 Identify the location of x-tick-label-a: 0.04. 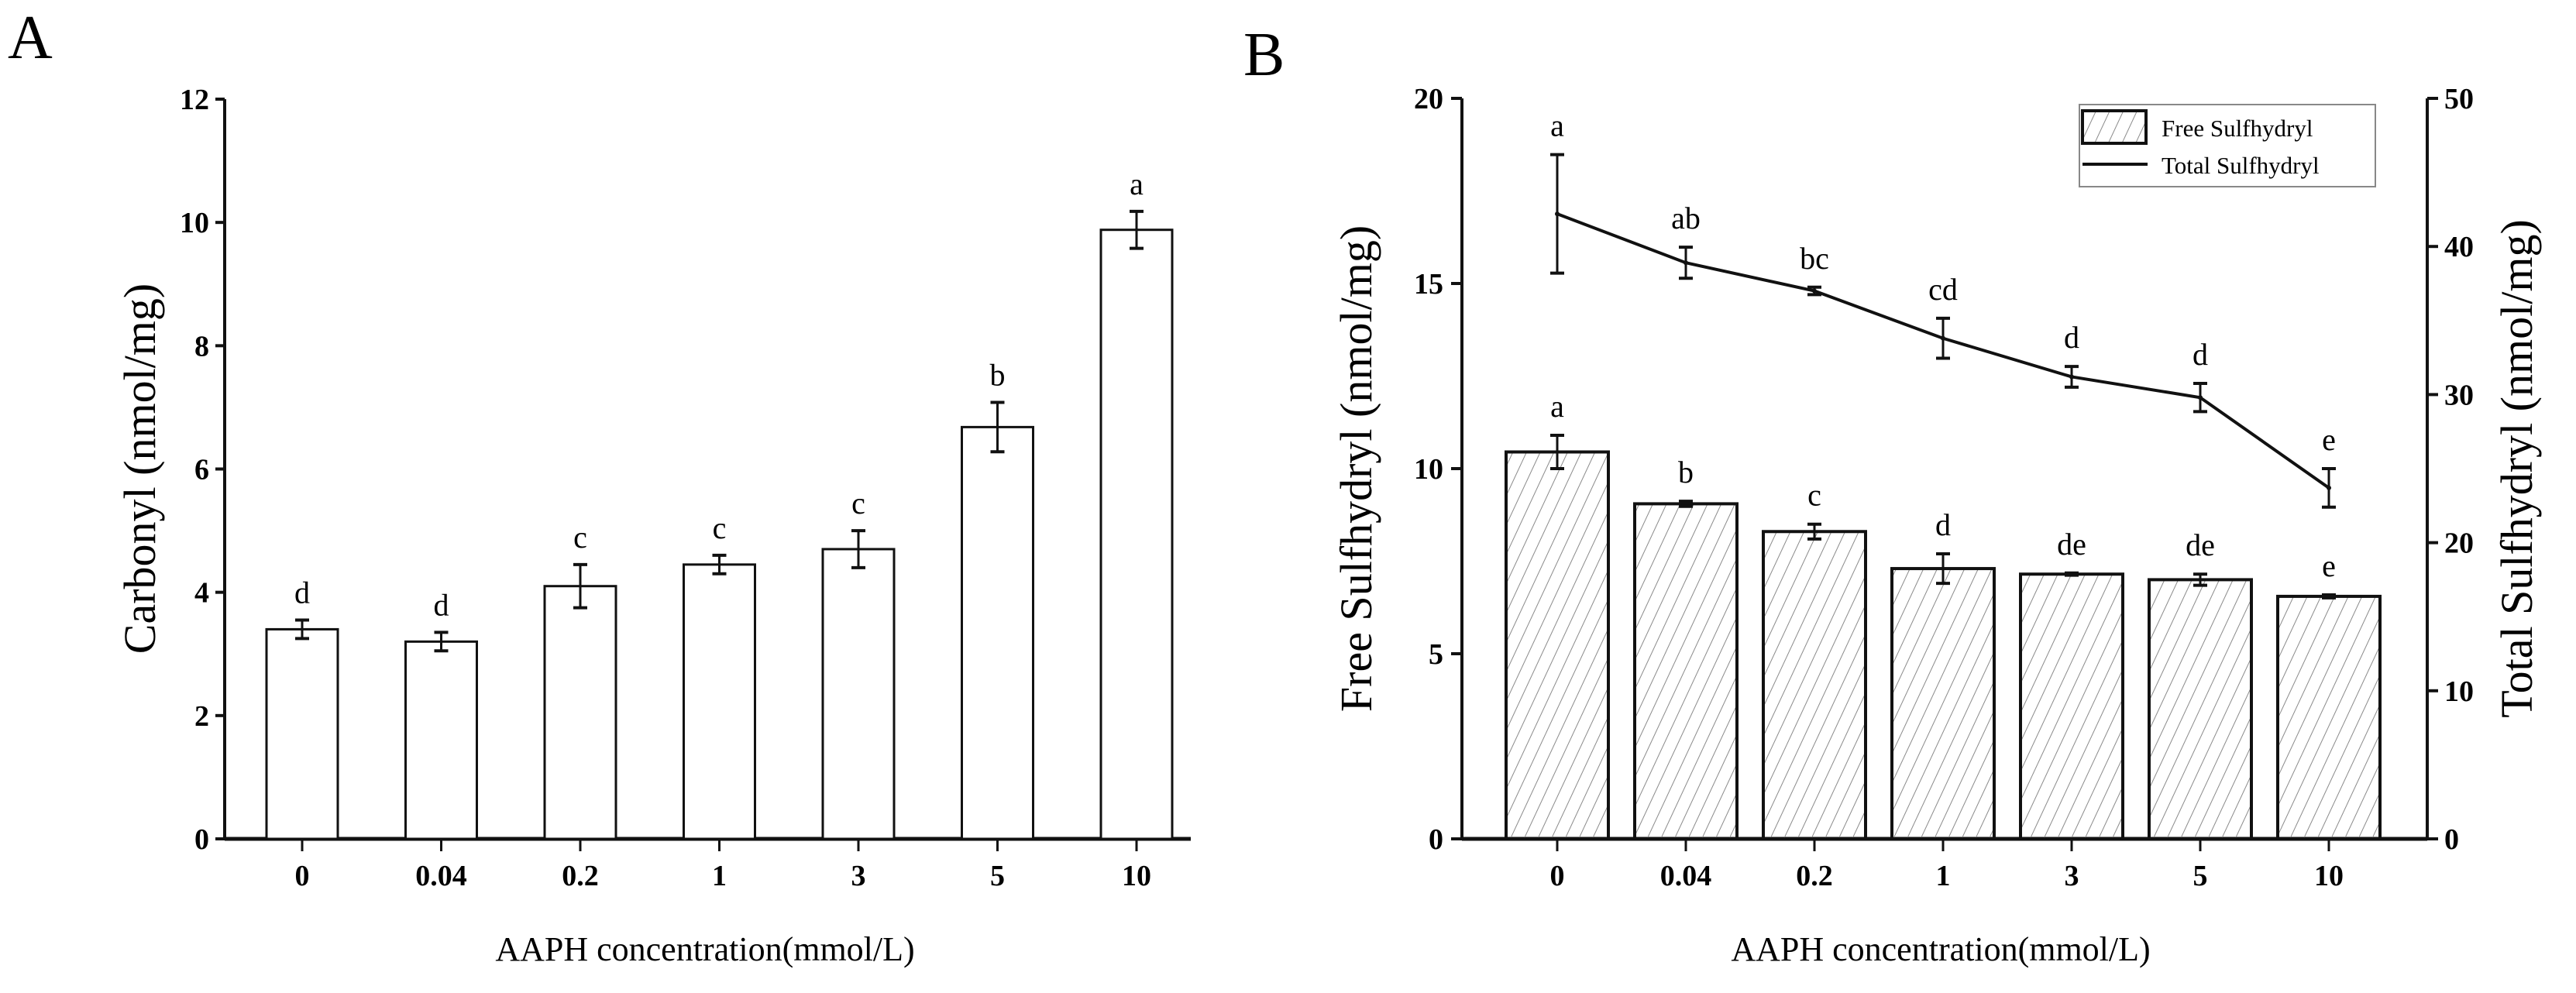
(441, 876).